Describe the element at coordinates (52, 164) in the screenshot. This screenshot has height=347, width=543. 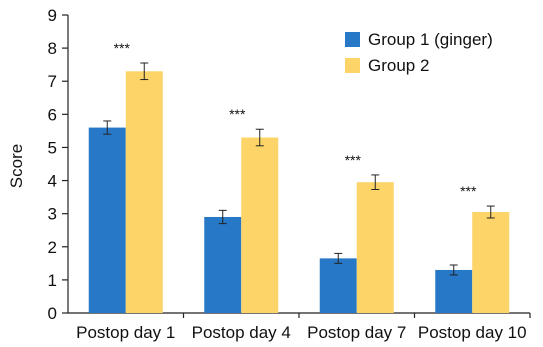
I see `y-tick-labels: 0 1 2 3 4 5 6 7 8 9` at that location.